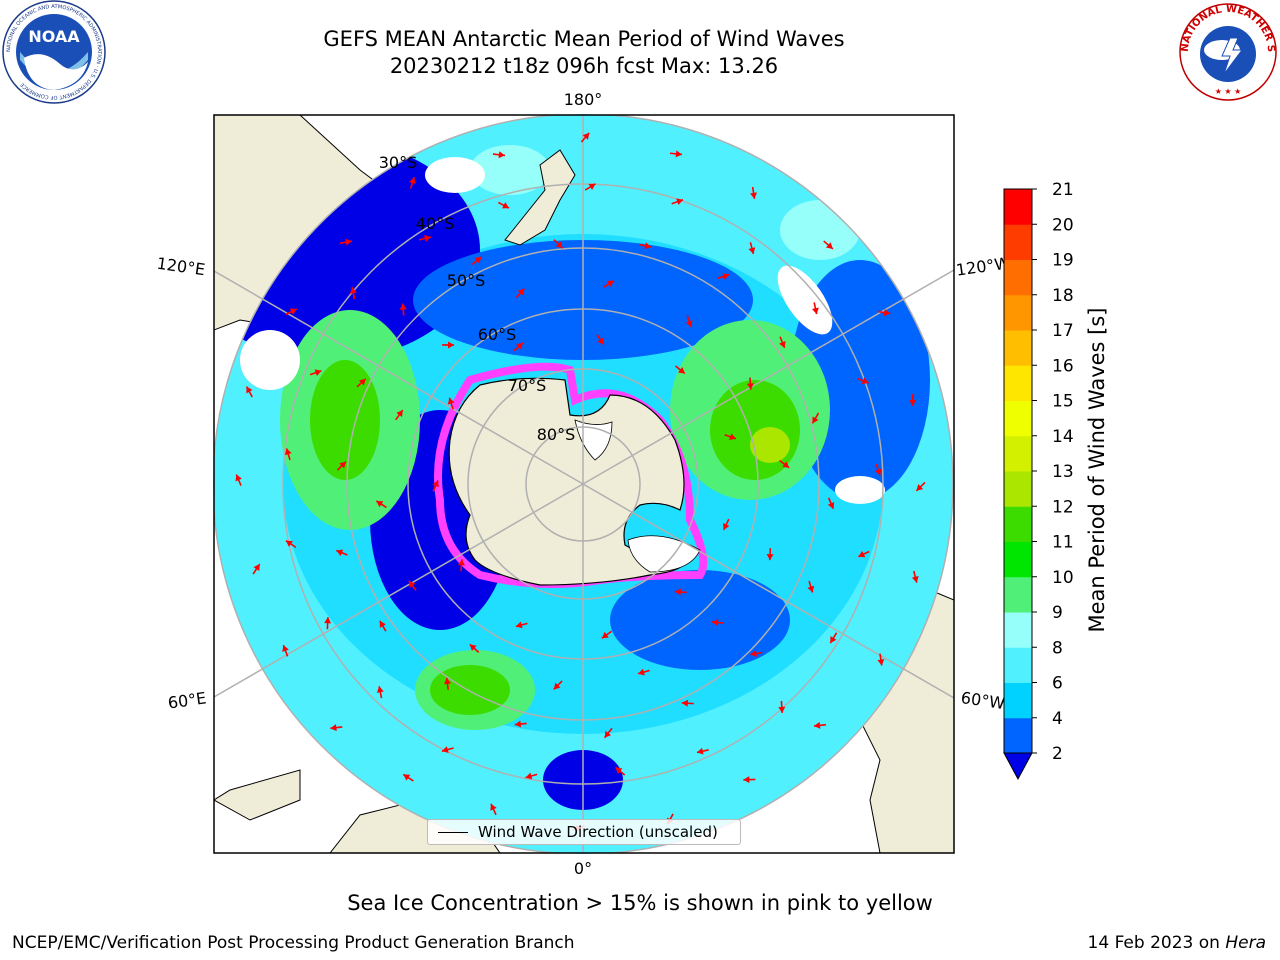 The height and width of the screenshot is (960, 1280). I want to click on lon-label-180: 180°, so click(583, 99).